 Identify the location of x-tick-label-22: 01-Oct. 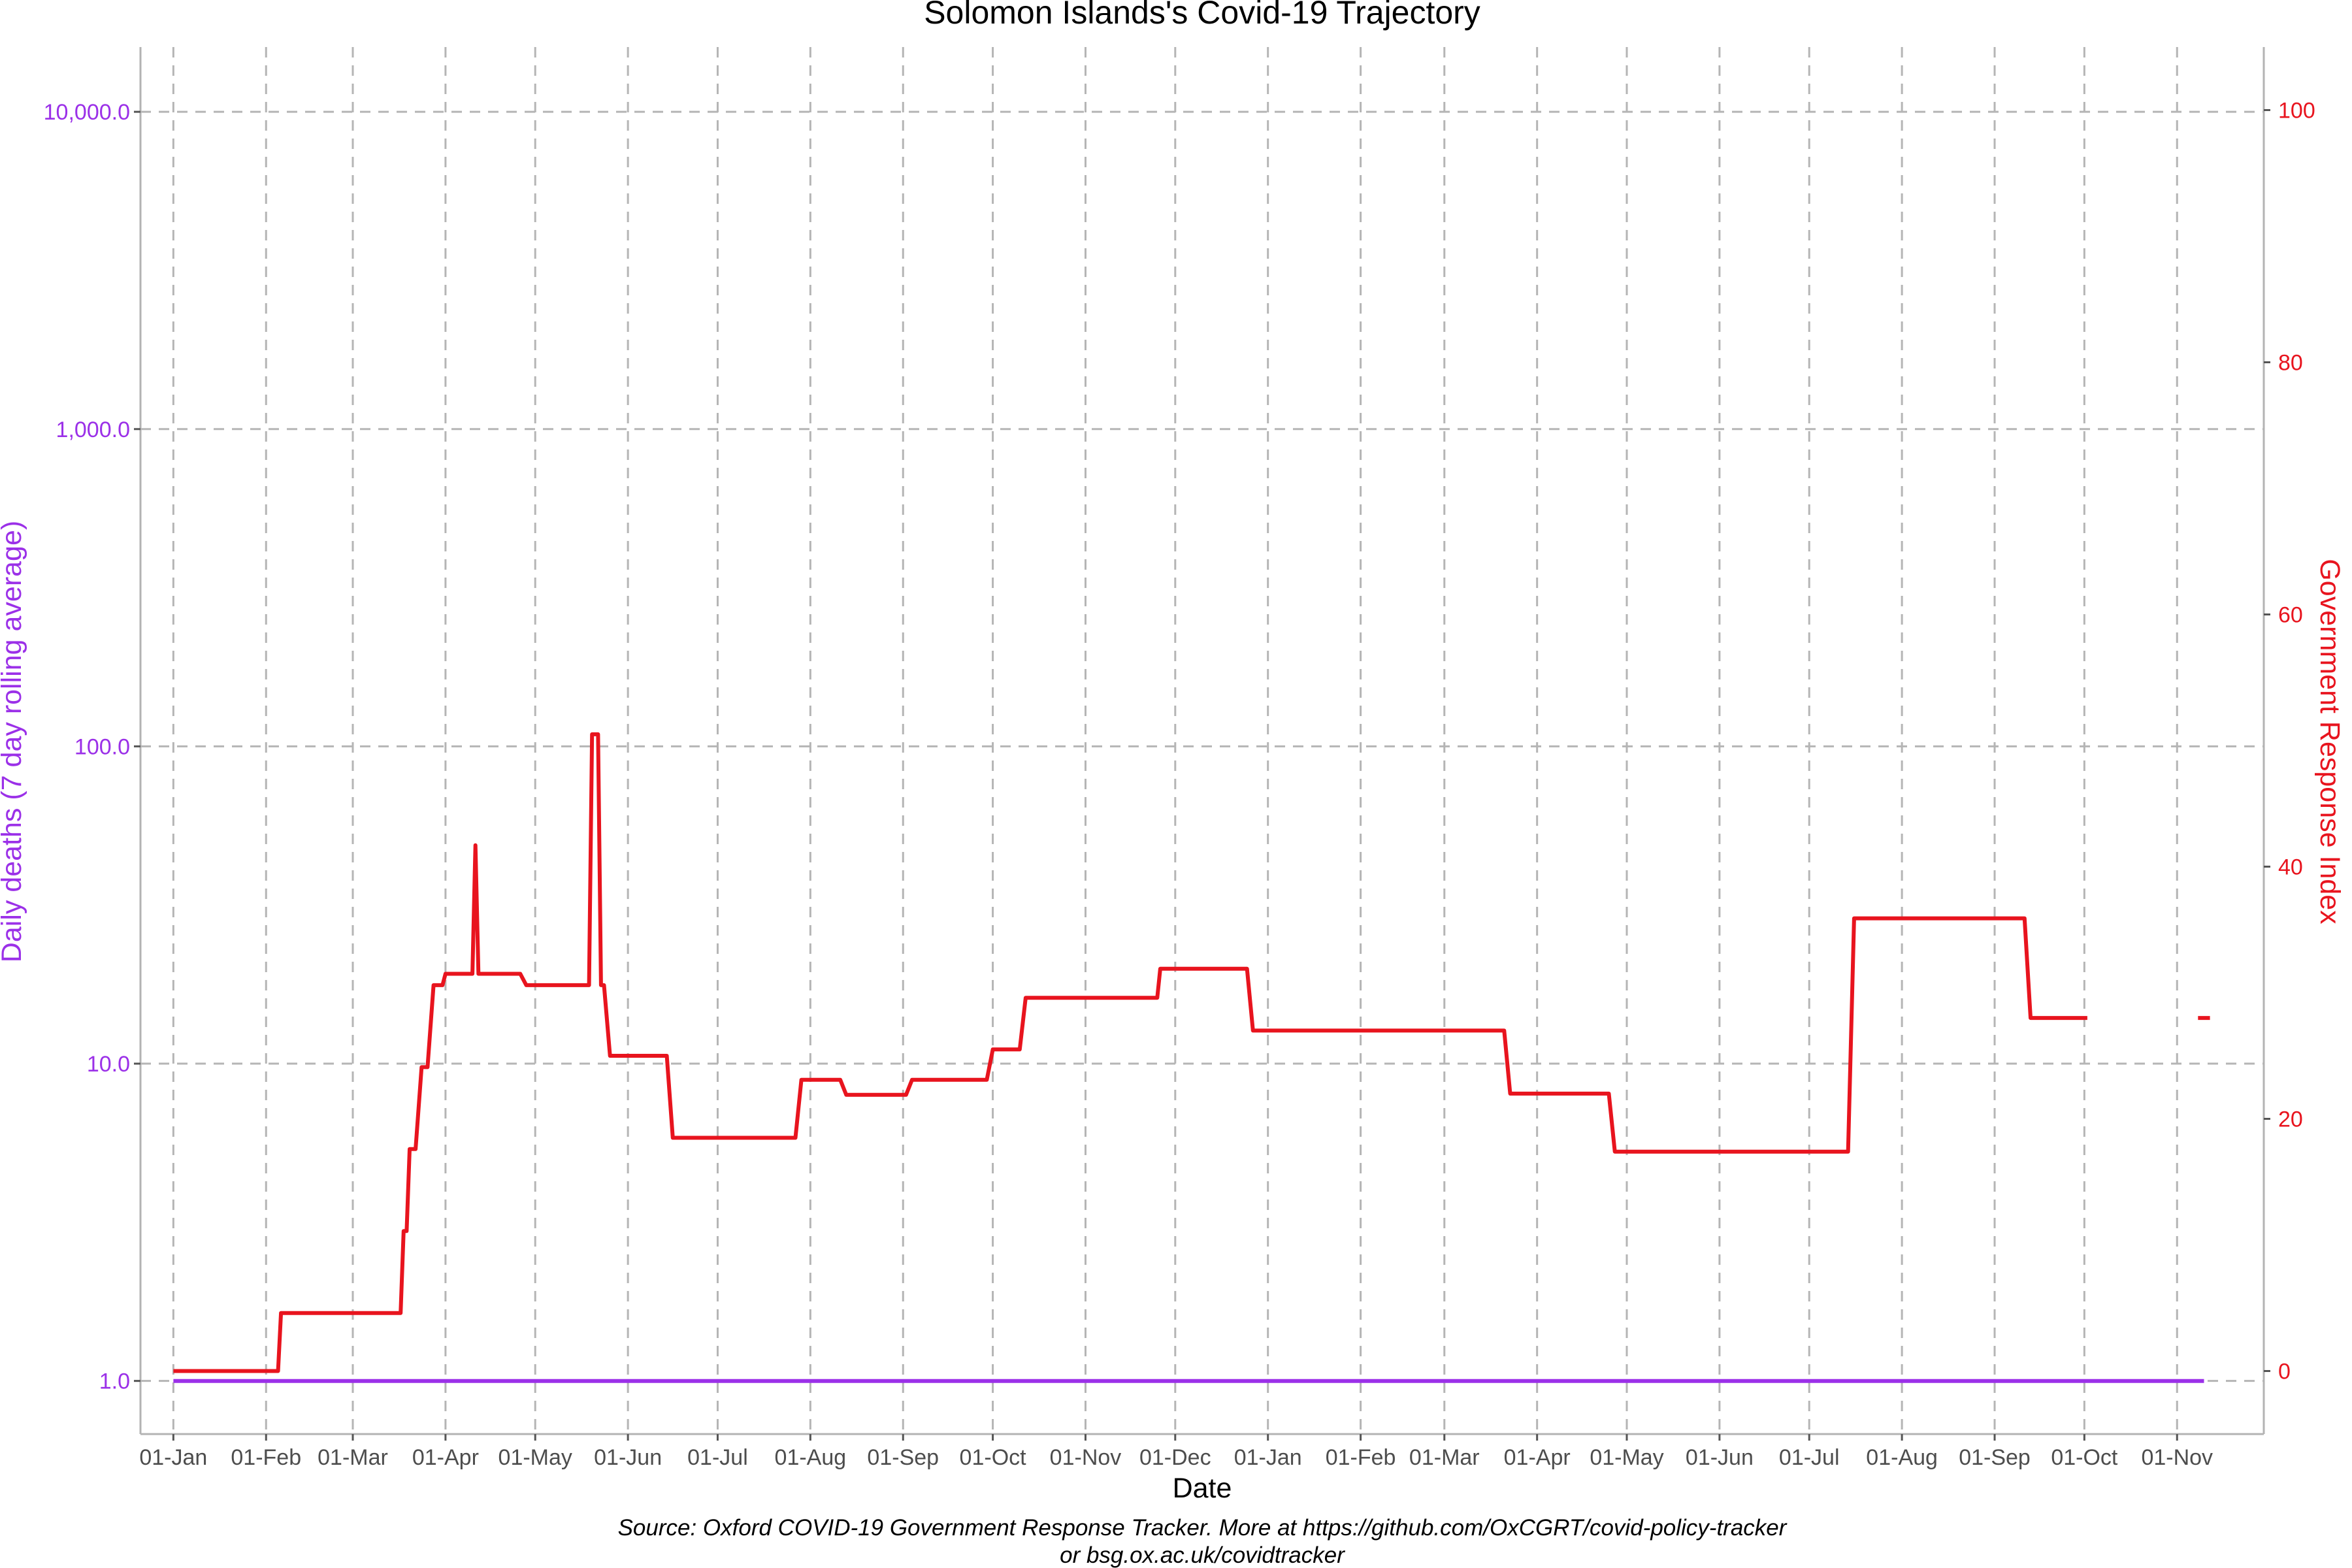
(2084, 1457).